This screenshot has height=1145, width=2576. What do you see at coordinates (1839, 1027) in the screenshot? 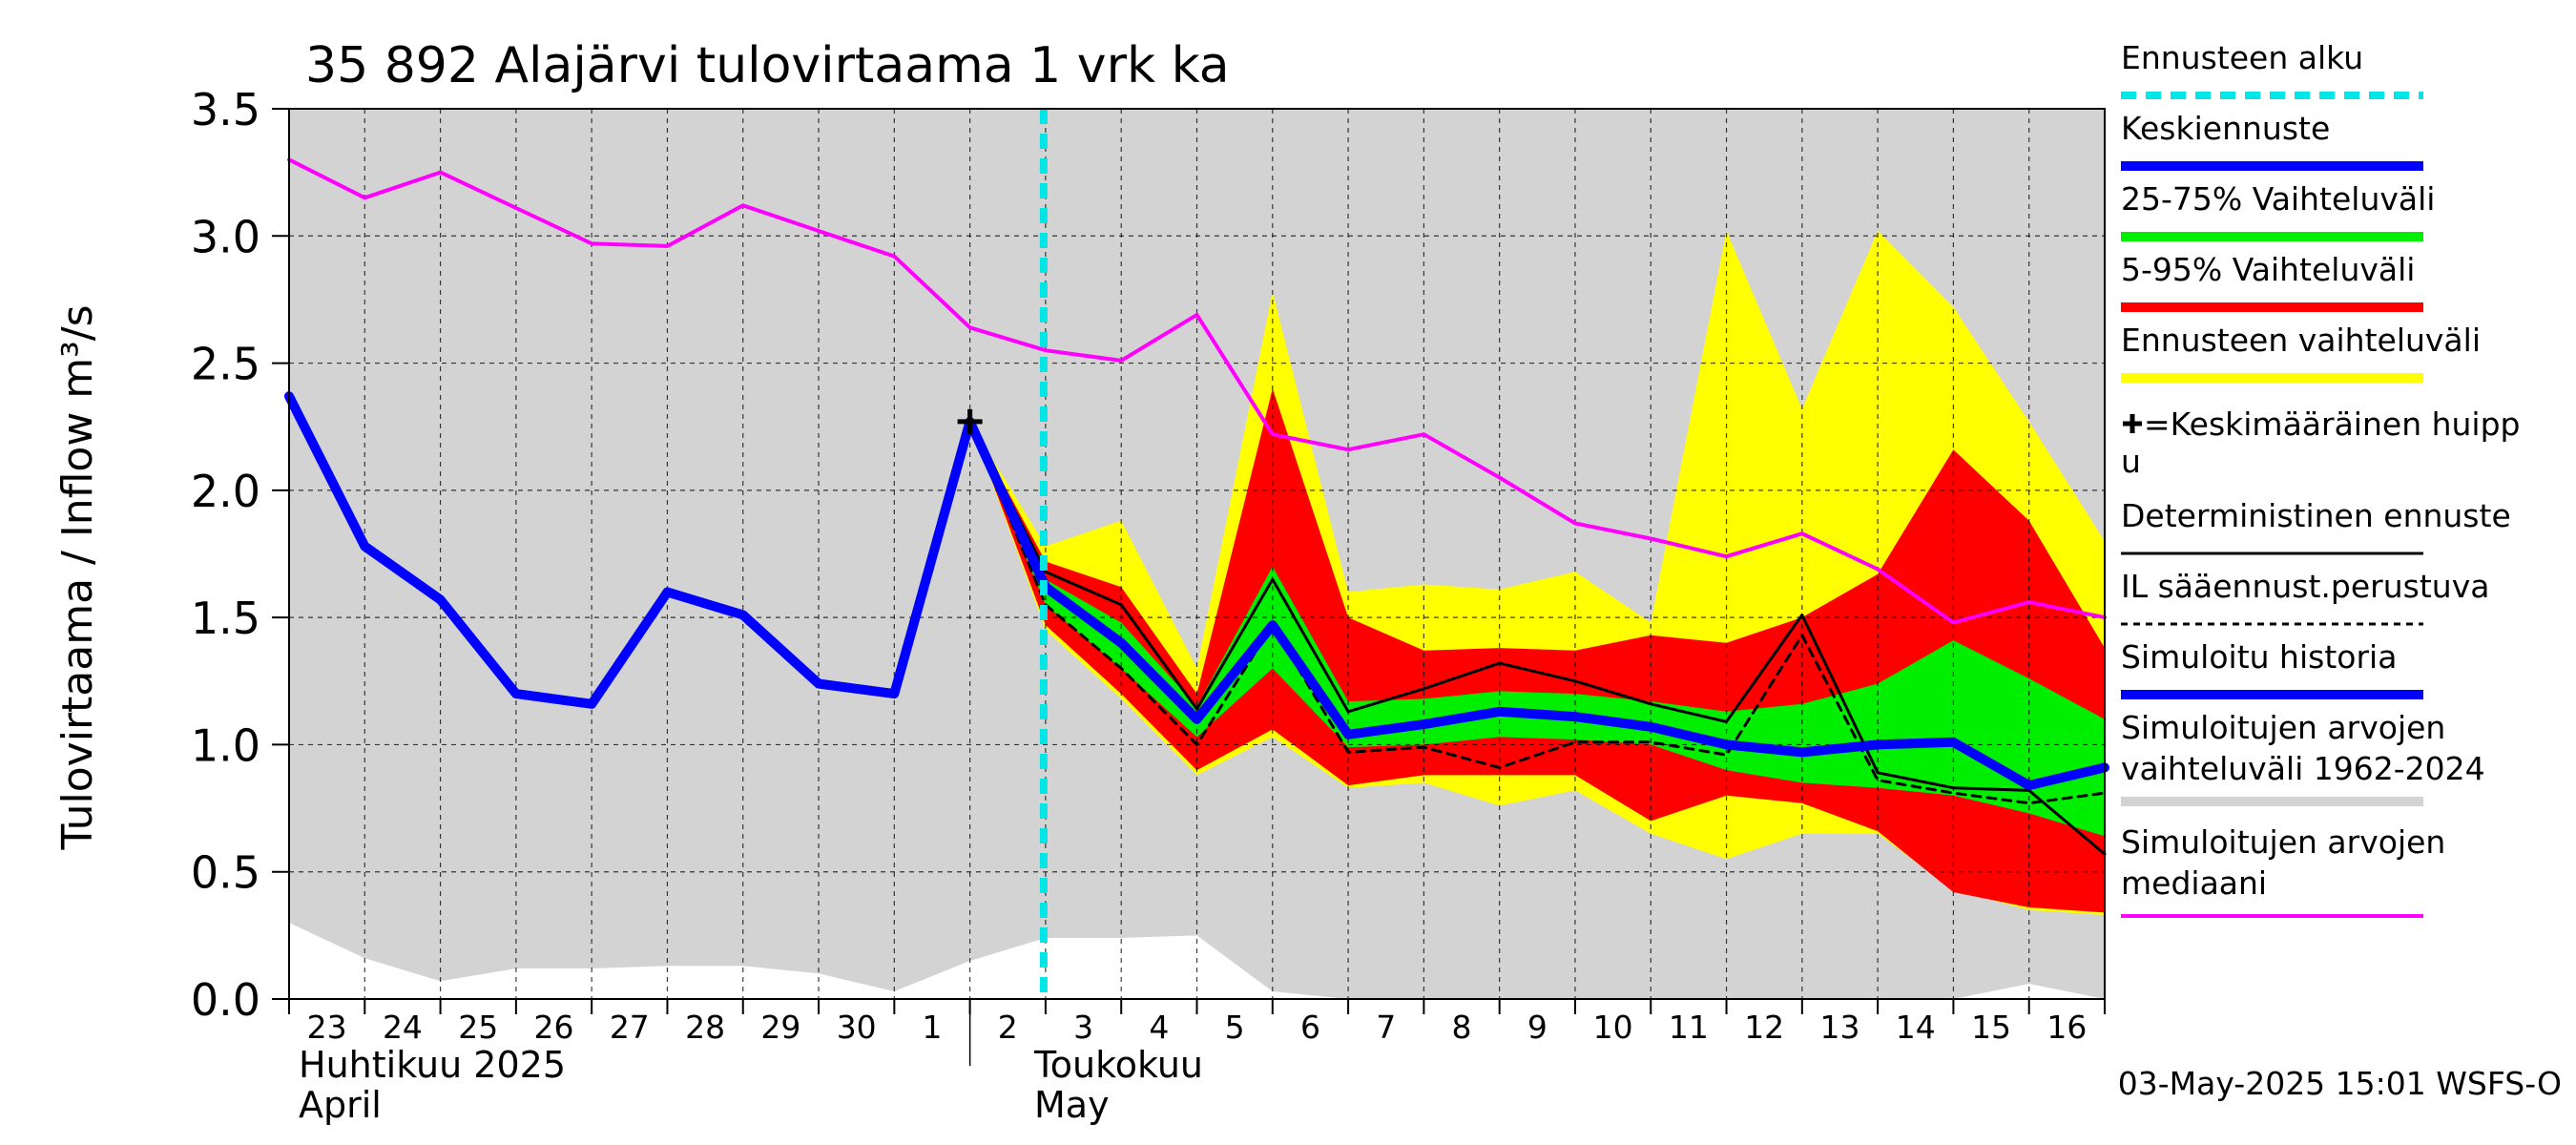
I see `x-tick-label: 13` at bounding box center [1839, 1027].